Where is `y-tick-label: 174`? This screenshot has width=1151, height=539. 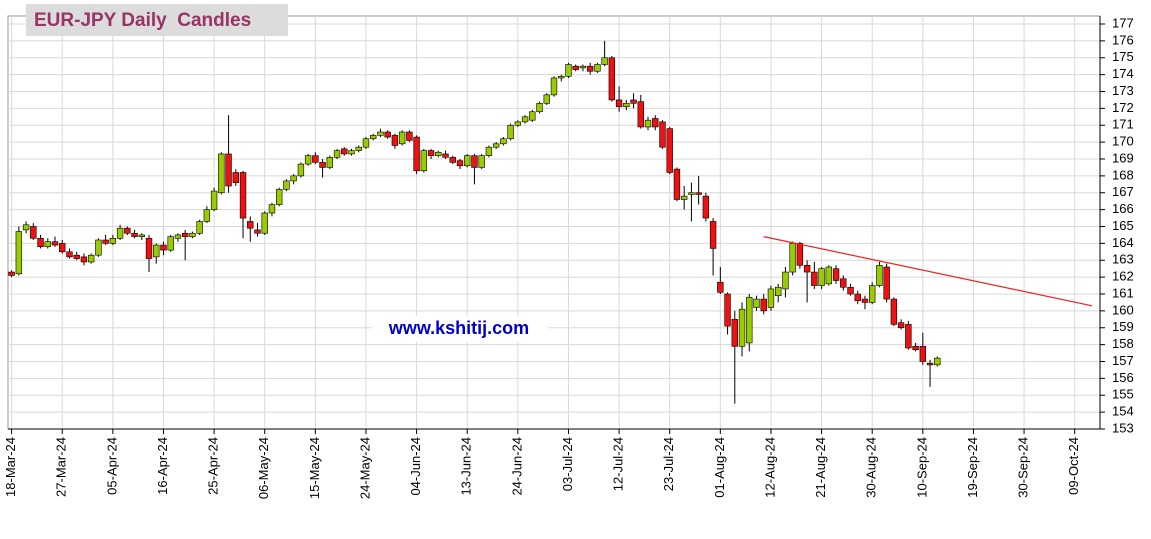 y-tick-label: 174 is located at coordinates (1123, 73).